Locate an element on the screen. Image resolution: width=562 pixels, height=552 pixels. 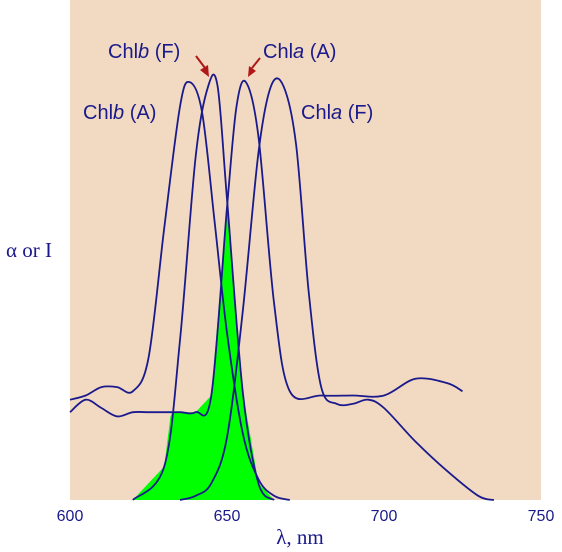
arrow-chla-a is located at coordinates (254, 67).